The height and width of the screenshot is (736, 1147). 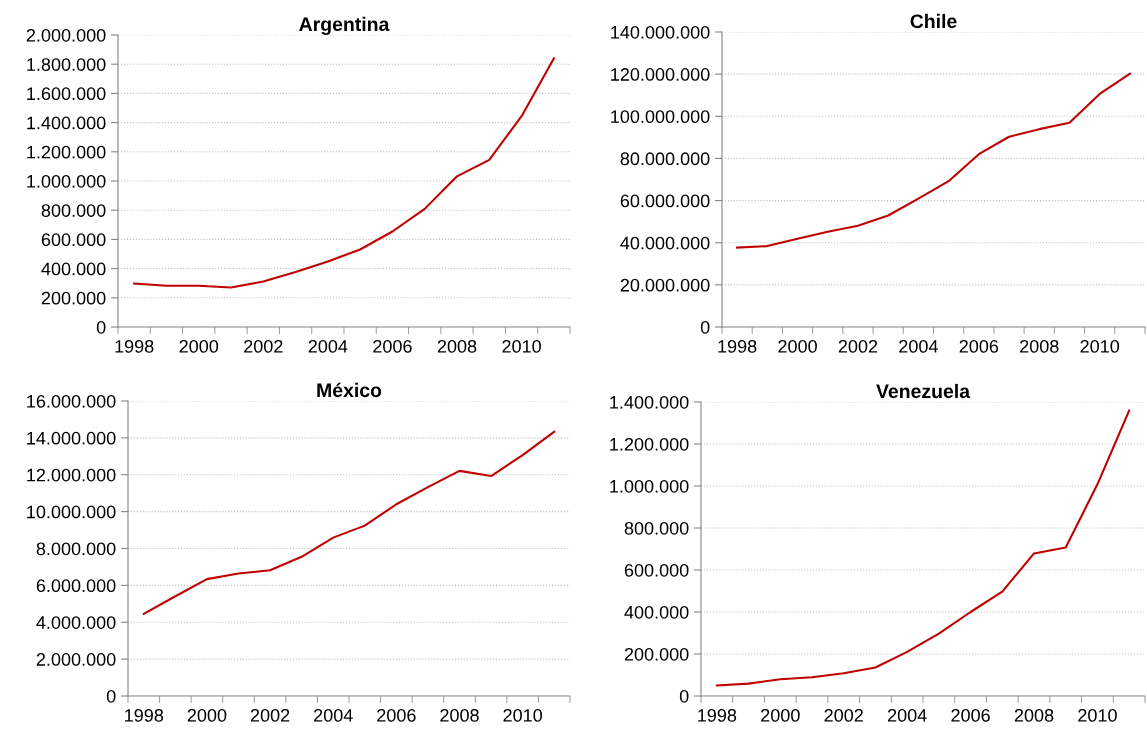 I want to click on y-tick-label: 1.600.000, so click(x=66, y=94).